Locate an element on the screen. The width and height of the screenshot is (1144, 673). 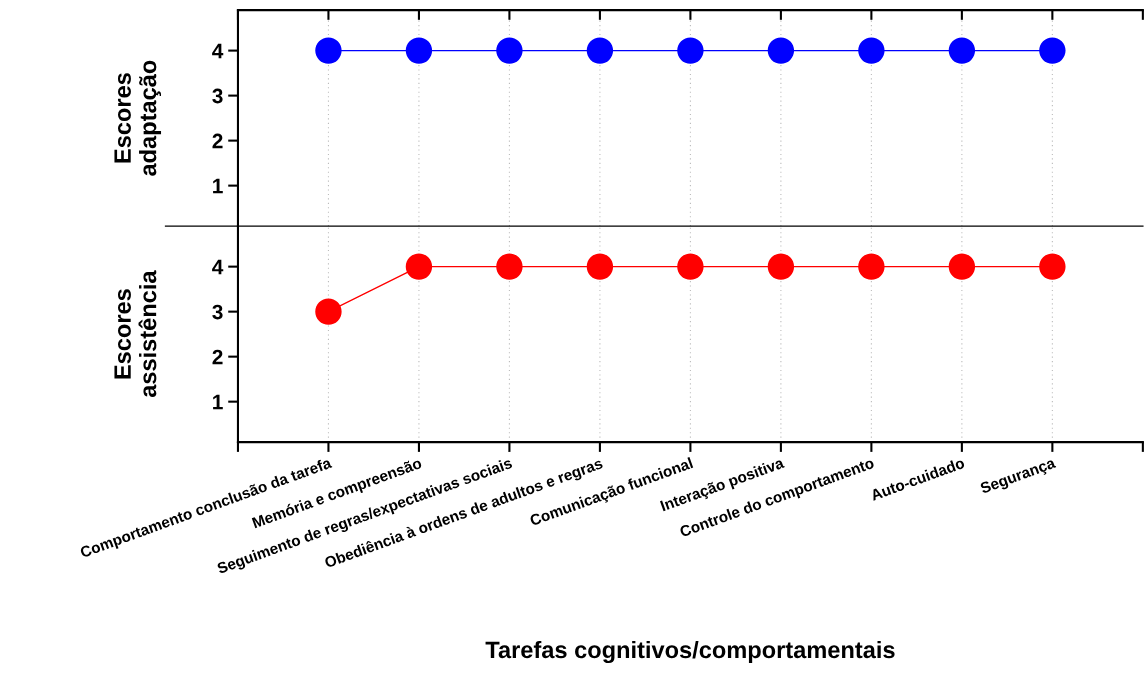
y-axis-title: Escores adaptação is located at coordinates (138, 118).